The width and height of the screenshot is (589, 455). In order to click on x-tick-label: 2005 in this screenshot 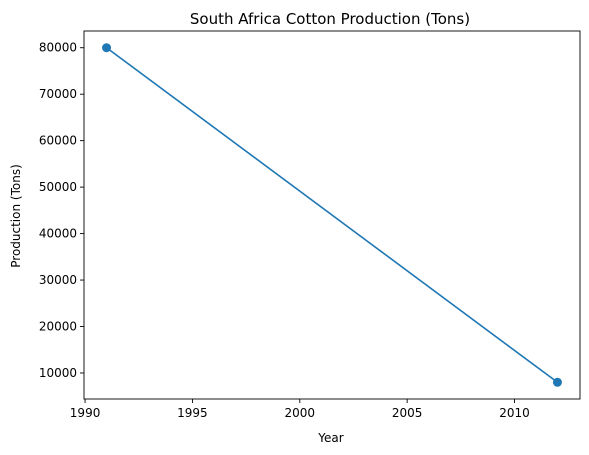, I will do `click(407, 413)`.